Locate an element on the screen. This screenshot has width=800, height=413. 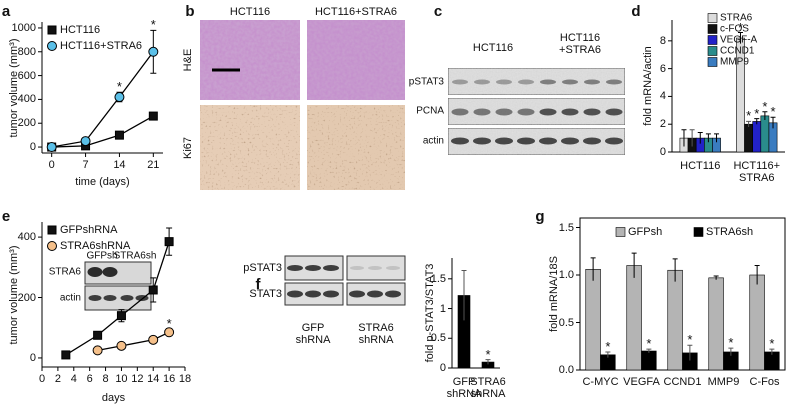
x-tick-label: GFP shRNA is located at coordinates (464, 388).